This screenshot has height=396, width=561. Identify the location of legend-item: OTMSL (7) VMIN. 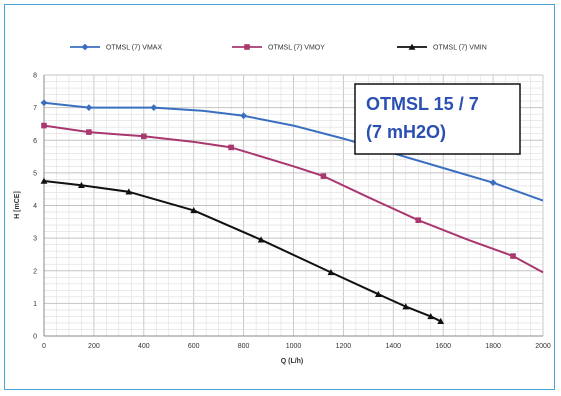
(442, 47).